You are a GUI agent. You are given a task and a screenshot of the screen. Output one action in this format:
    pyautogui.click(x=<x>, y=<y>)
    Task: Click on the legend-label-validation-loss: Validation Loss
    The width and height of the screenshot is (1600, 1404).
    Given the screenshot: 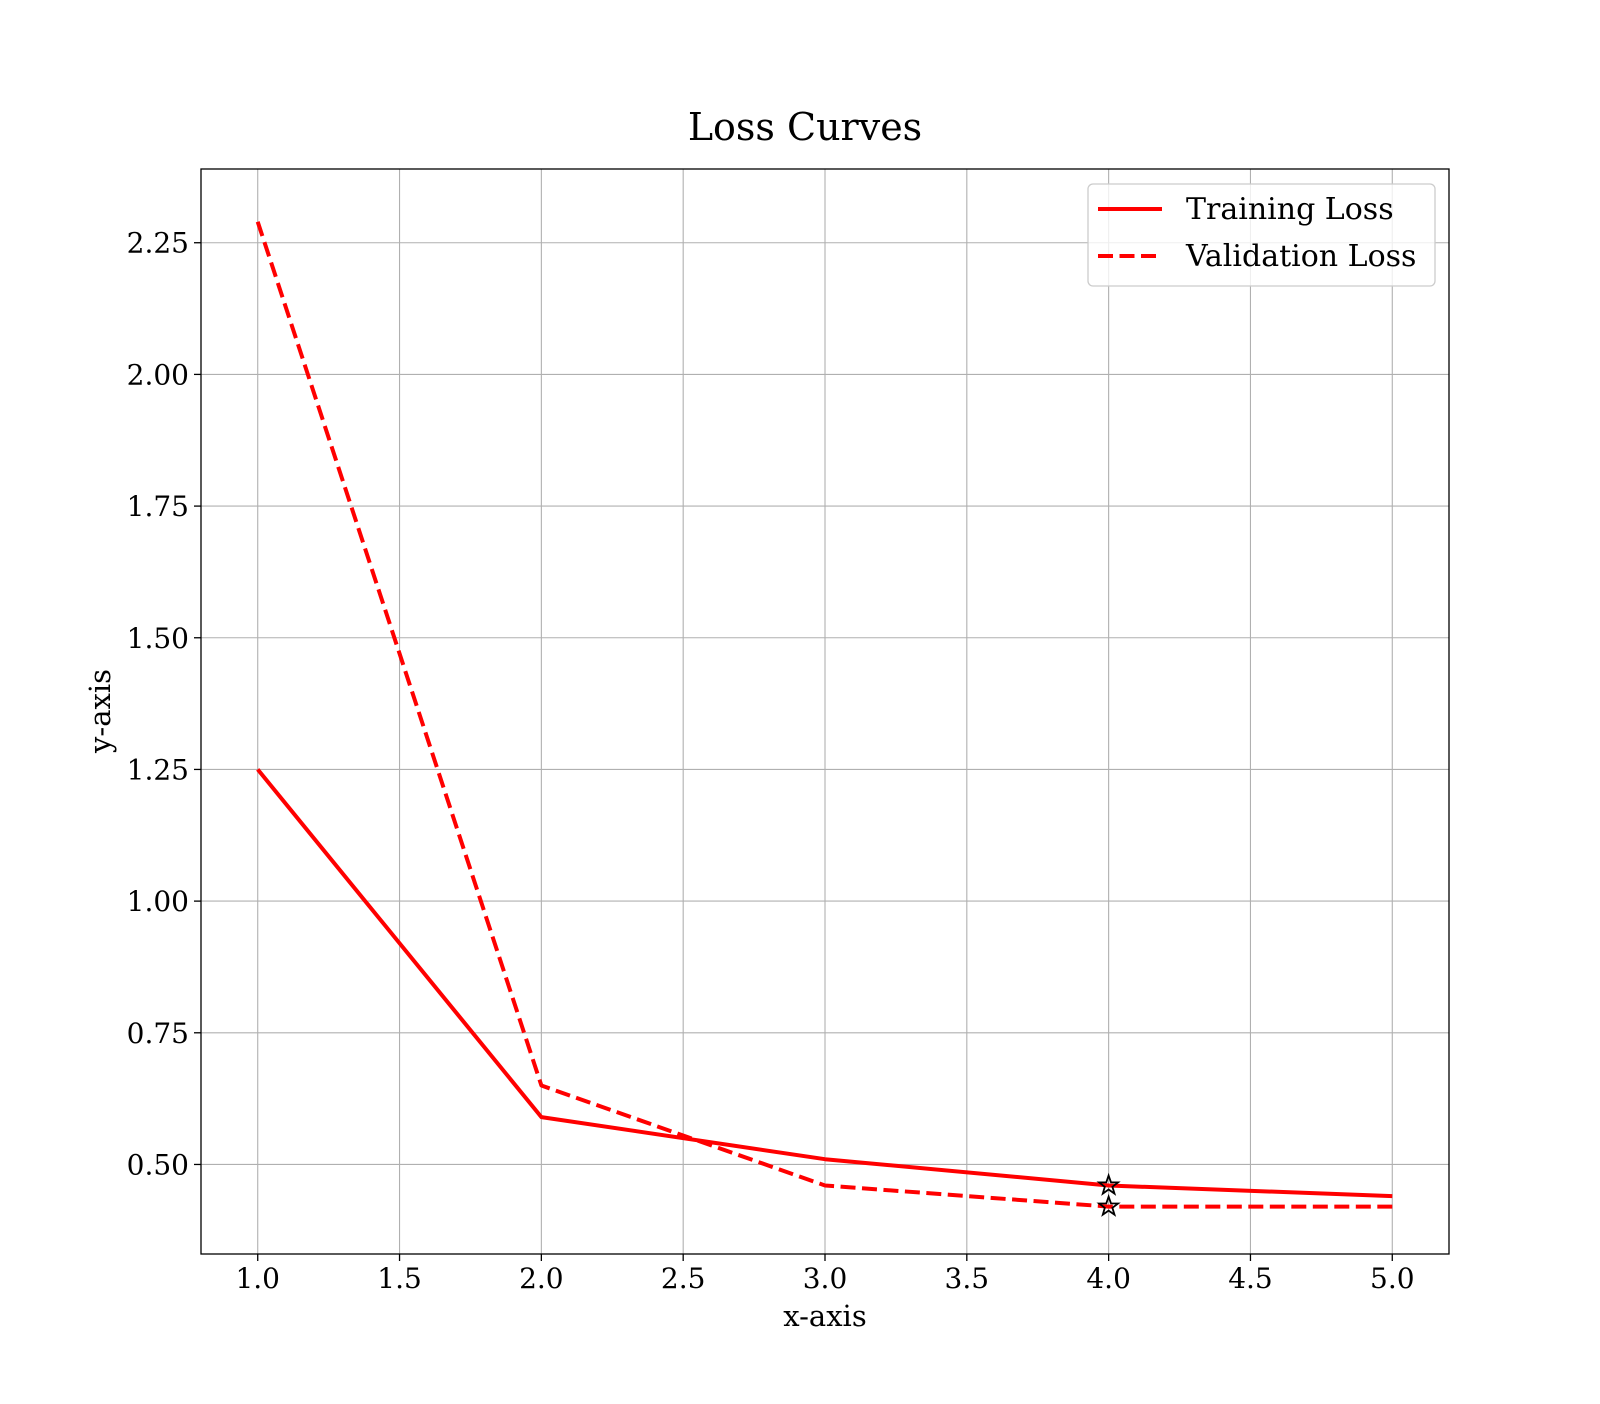 What is the action you would take?
    pyautogui.click(x=1300, y=256)
    